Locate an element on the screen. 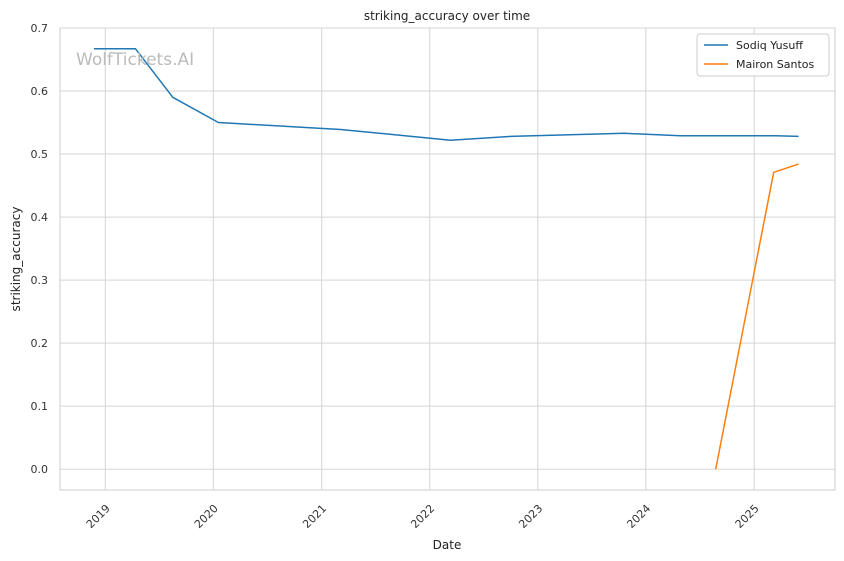 The image size is (844, 561). y-tick-0.1: 0.1 is located at coordinates (40, 406).